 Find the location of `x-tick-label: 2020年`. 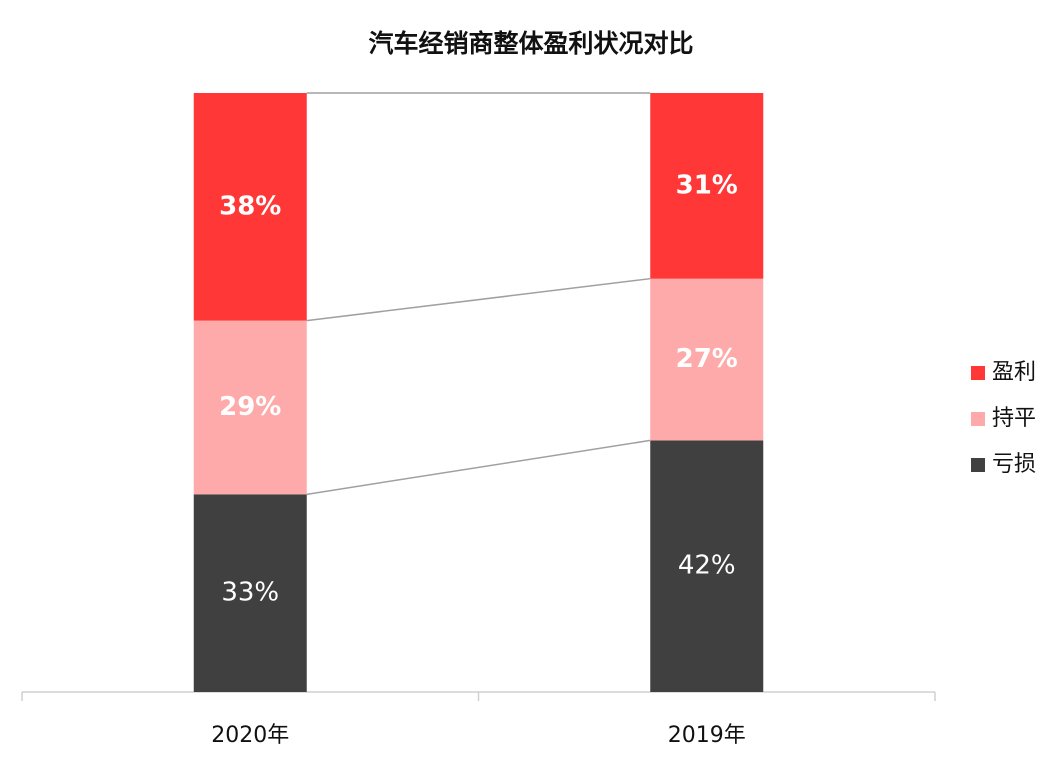

x-tick-label: 2020年 is located at coordinates (250, 735).